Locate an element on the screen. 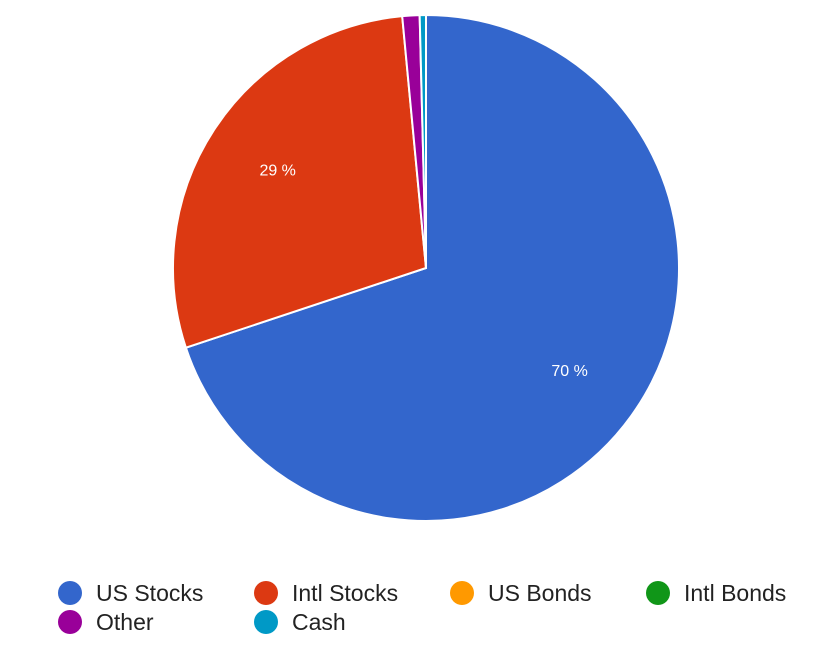 This screenshot has height=655, width=840. legend-label-us-stocks: US Stocks is located at coordinates (149, 593).